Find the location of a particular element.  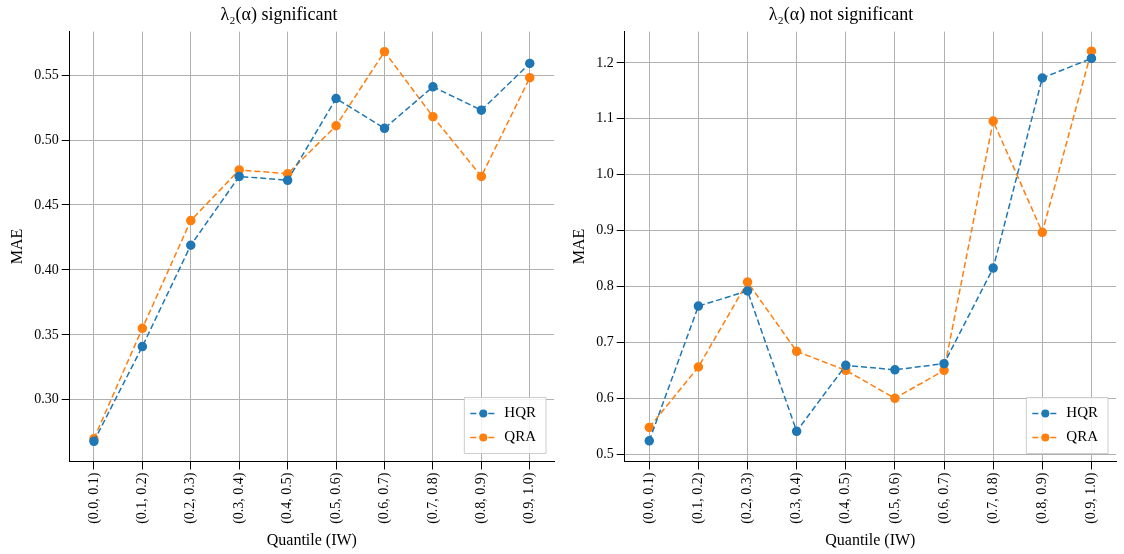

y-tick-label: 1.0 is located at coordinates (605, 174).